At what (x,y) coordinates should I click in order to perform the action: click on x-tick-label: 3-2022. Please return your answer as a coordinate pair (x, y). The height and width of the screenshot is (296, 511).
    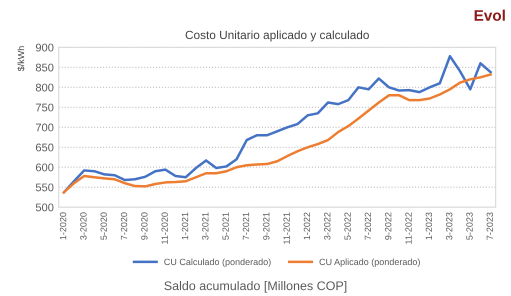
    Looking at the image, I should click on (327, 226).